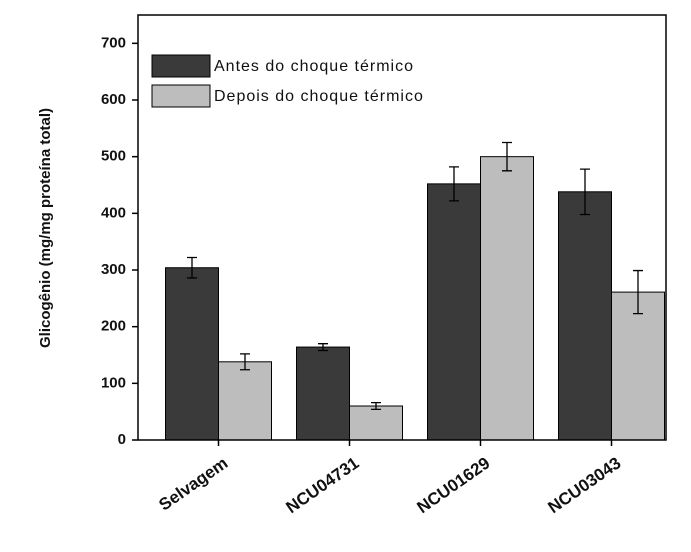 This screenshot has height=552, width=691. I want to click on x-tick-label: NCU01629, so click(454, 485).